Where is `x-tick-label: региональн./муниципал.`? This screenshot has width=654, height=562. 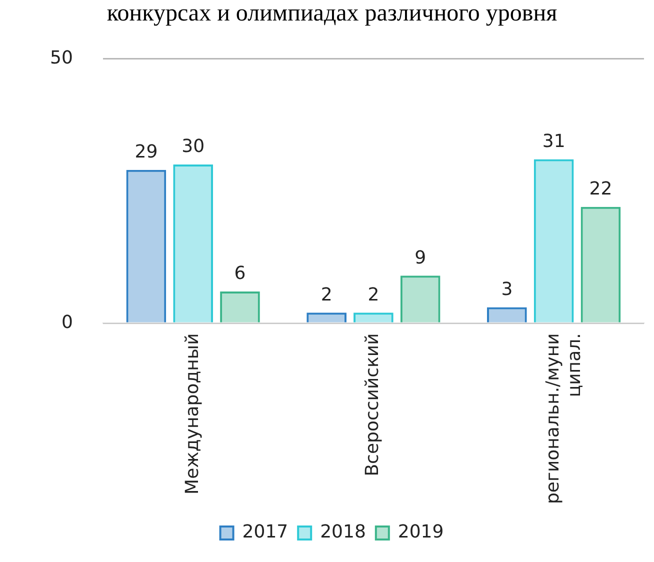 x-tick-label: региональн./муниципал. is located at coordinates (564, 418).